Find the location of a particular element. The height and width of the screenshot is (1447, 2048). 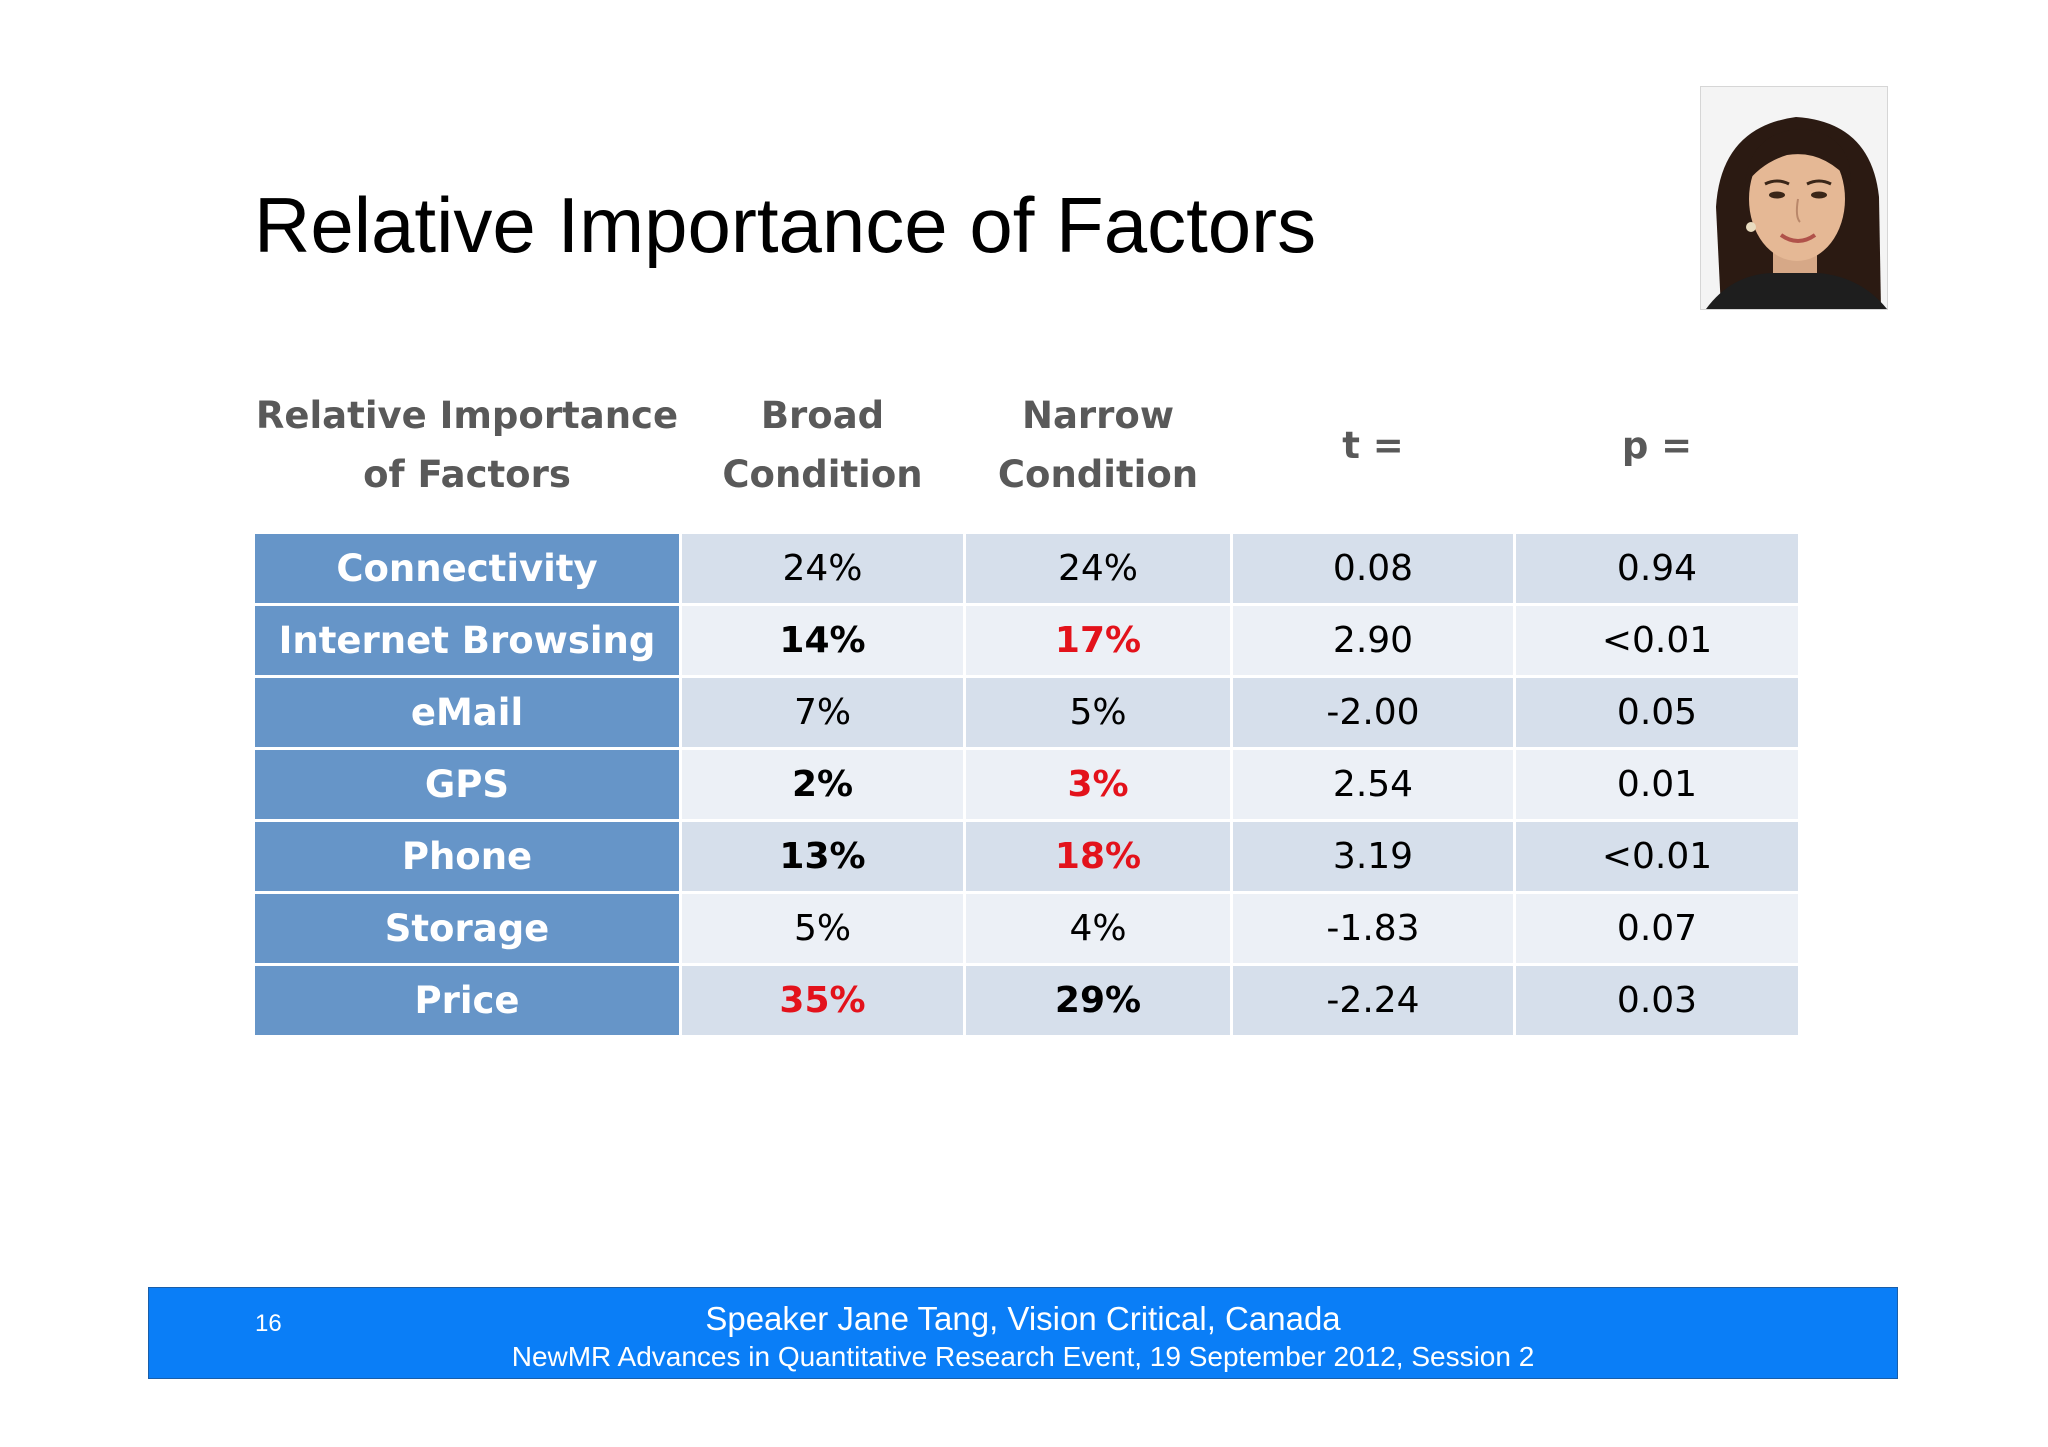

factor-name: Internet Browsing is located at coordinates (467, 640).